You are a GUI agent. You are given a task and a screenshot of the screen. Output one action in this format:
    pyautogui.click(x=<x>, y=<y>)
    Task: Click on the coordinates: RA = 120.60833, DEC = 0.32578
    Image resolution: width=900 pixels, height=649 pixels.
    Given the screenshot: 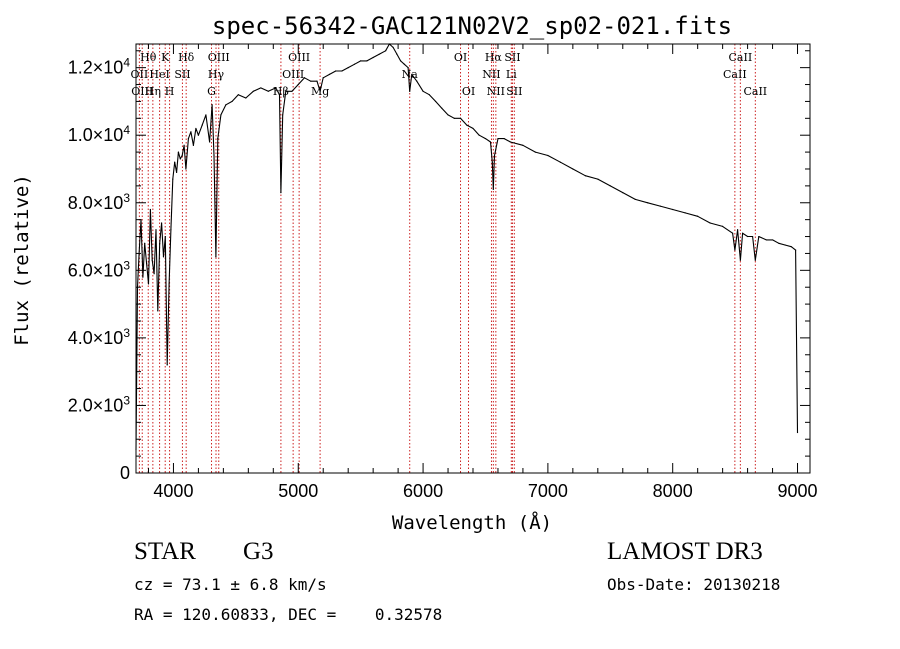 What is the action you would take?
    pyautogui.click(x=288, y=614)
    